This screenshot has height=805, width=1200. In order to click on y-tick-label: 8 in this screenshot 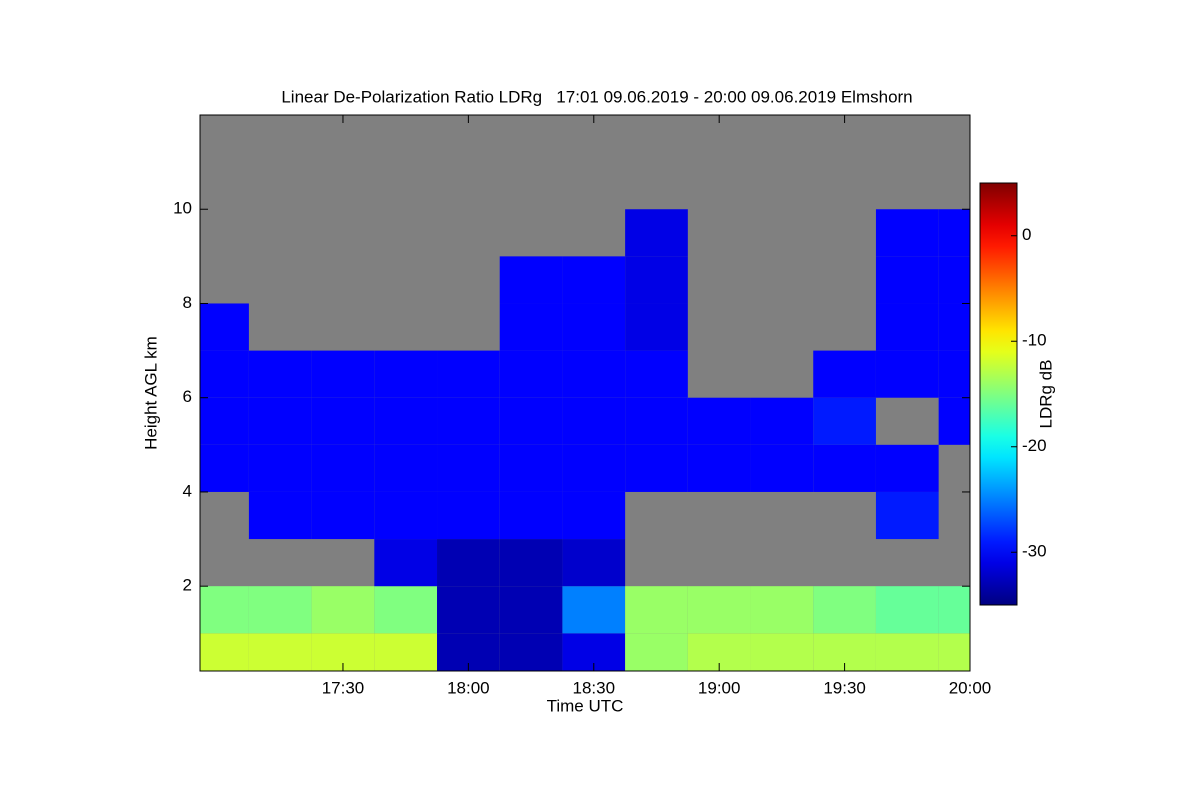, I will do `click(187, 302)`.